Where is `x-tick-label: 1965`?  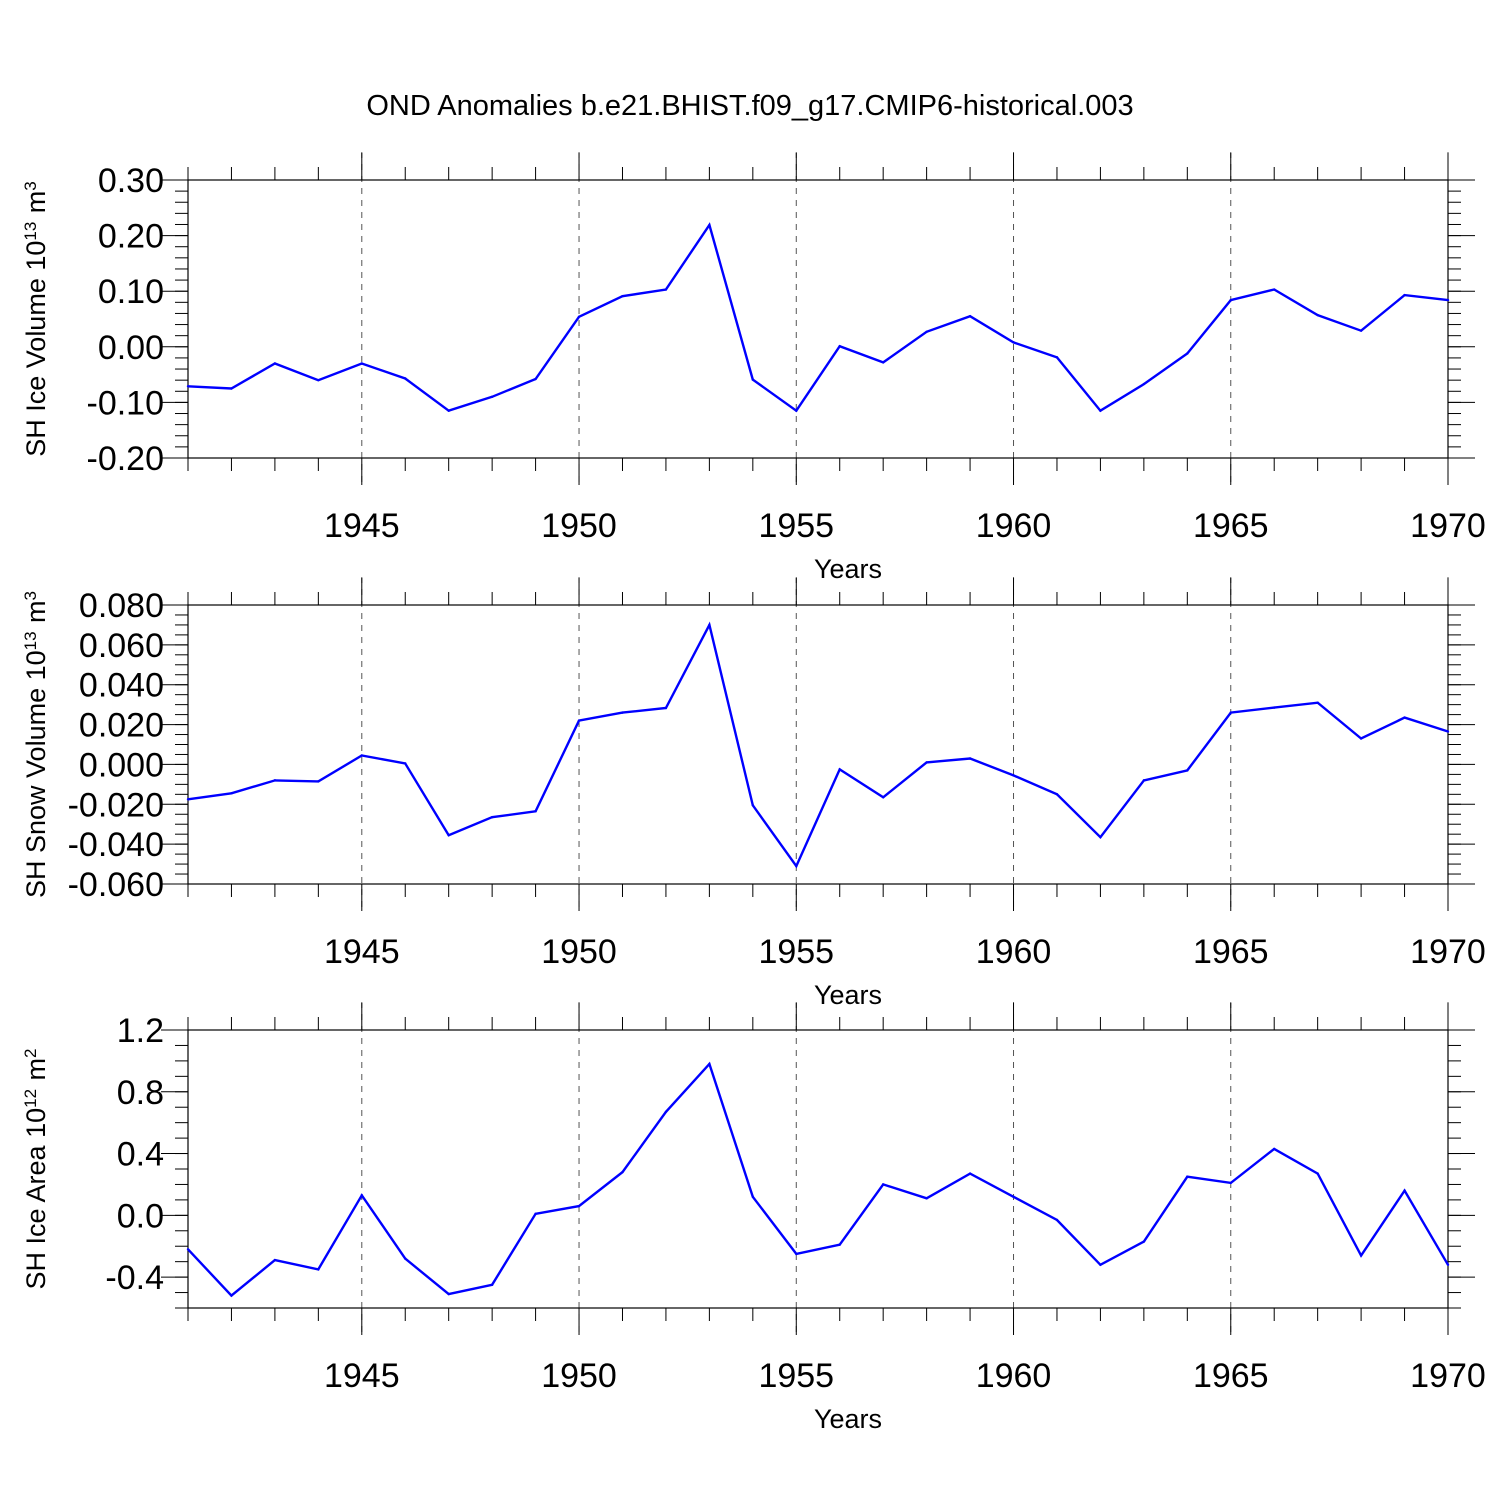
x-tick-label: 1965 is located at coordinates (1231, 952).